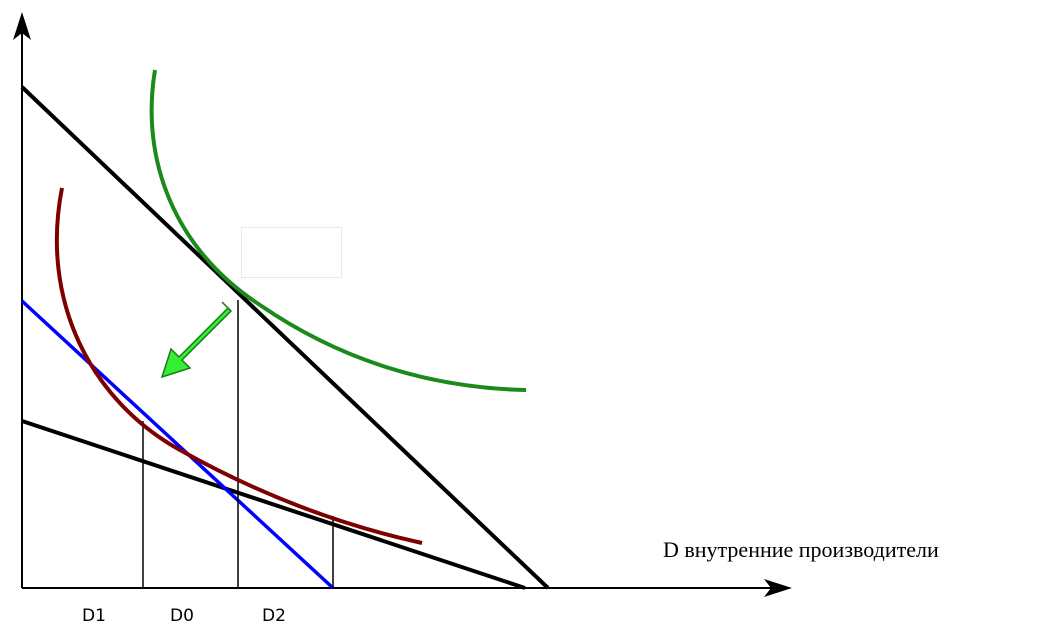 This screenshot has height=628, width=1046. What do you see at coordinates (94, 616) in the screenshot?
I see `tick-label-d1: D1` at bounding box center [94, 616].